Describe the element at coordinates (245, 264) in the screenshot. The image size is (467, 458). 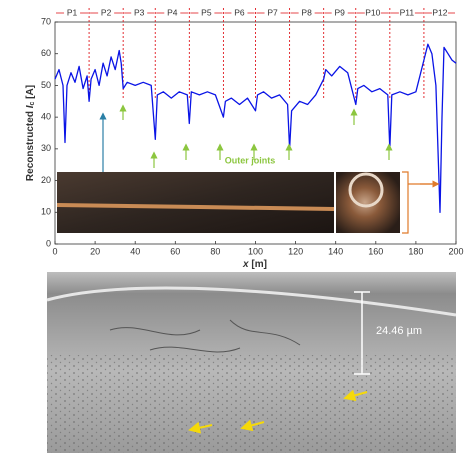
I see `x-label-symbol: x` at that location.